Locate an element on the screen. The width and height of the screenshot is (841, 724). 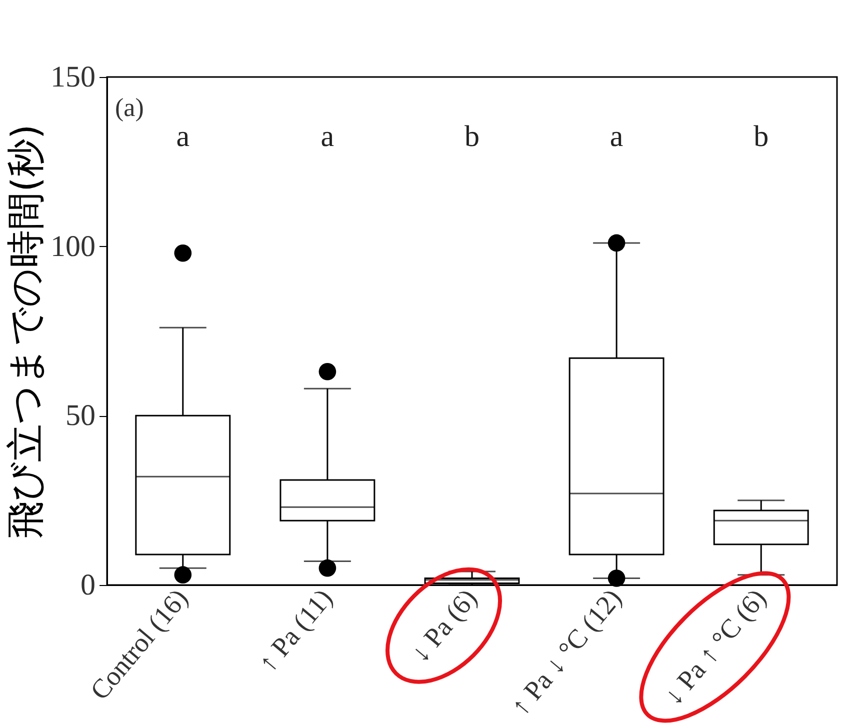
y-axis-title: 飛び立つまでの時間(秒) is located at coordinates (26, 331).